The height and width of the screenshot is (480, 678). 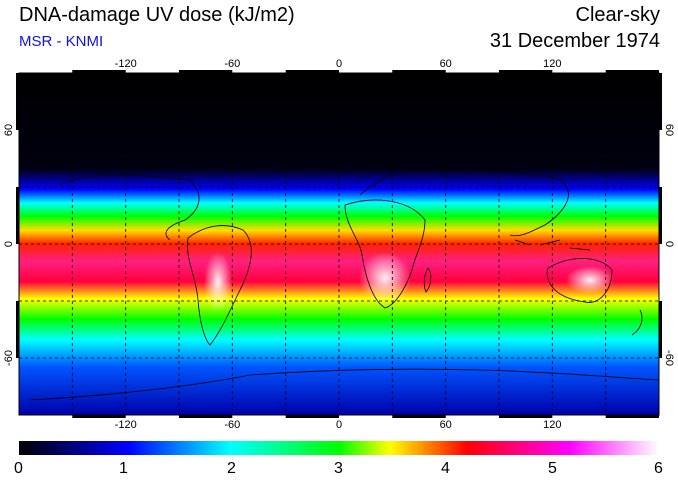 What do you see at coordinates (552, 425) in the screenshot?
I see `lon-label-bottom-120: 120` at bounding box center [552, 425].